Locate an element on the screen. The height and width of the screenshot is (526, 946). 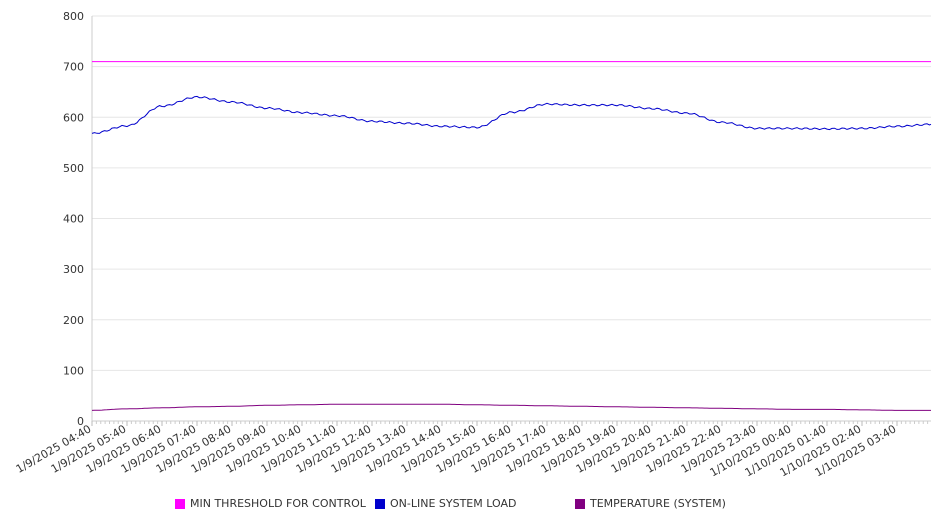
y-tick-label-600: 600 is located at coordinates (73, 117).